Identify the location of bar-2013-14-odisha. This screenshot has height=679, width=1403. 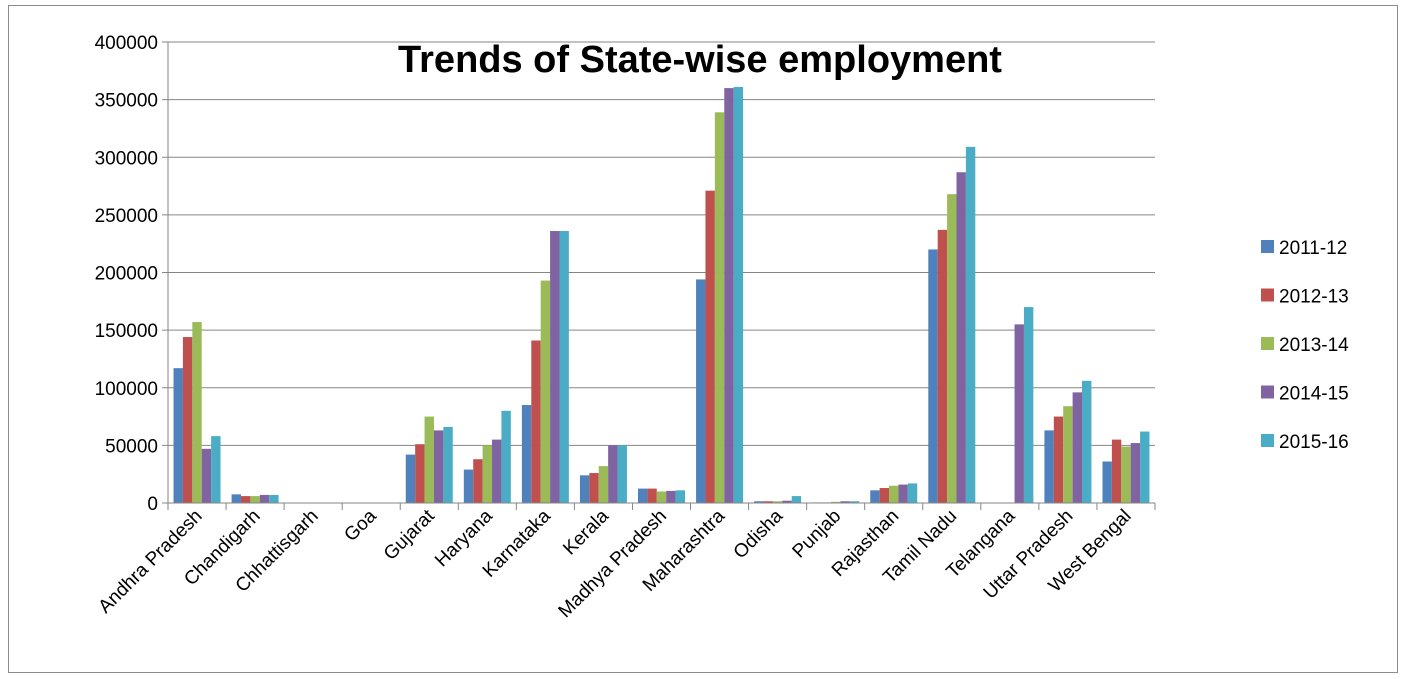
(777, 502).